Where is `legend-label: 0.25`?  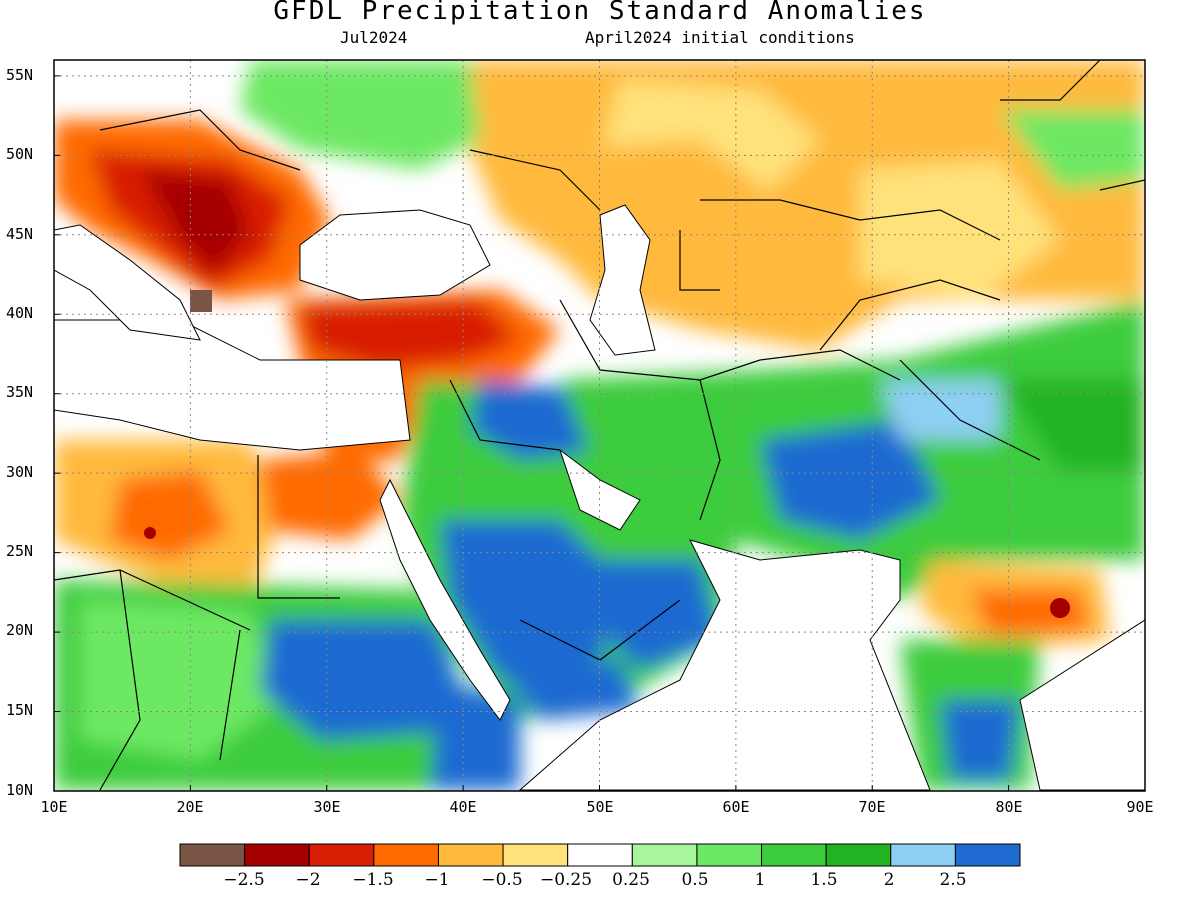
legend-label: 0.25 is located at coordinates (631, 880).